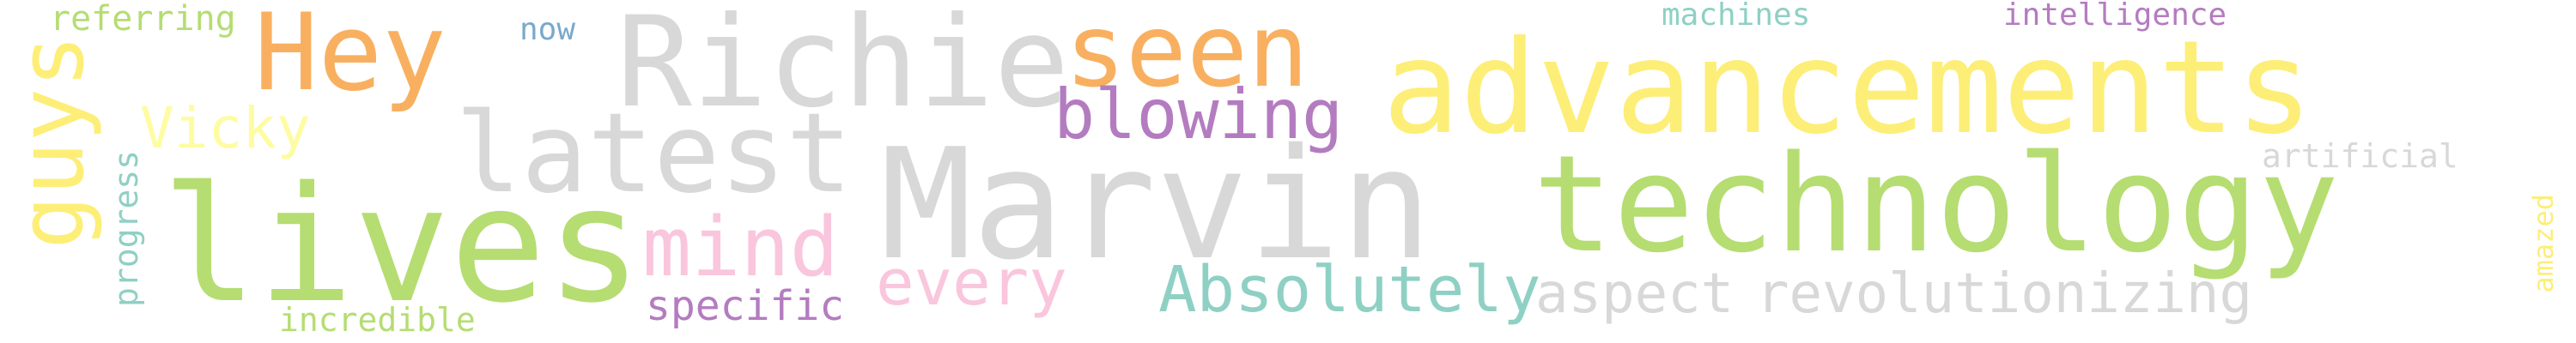 The width and height of the screenshot is (2576, 343). Describe the element at coordinates (1737, 16) in the screenshot. I see `word-machines: machines` at that location.